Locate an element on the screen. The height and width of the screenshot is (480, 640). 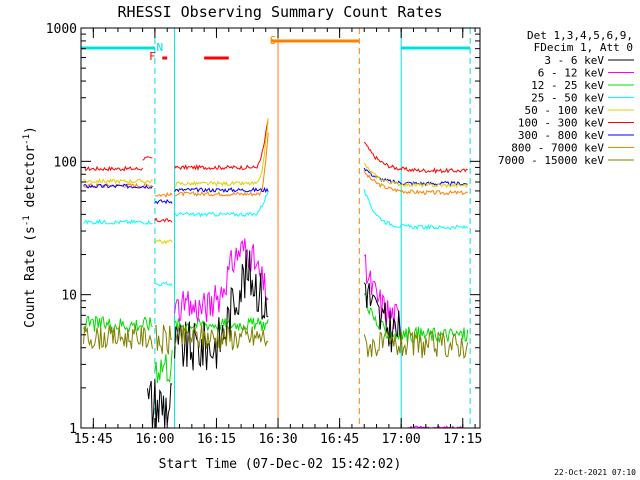
flag-label: S is located at coordinates (273, 40).